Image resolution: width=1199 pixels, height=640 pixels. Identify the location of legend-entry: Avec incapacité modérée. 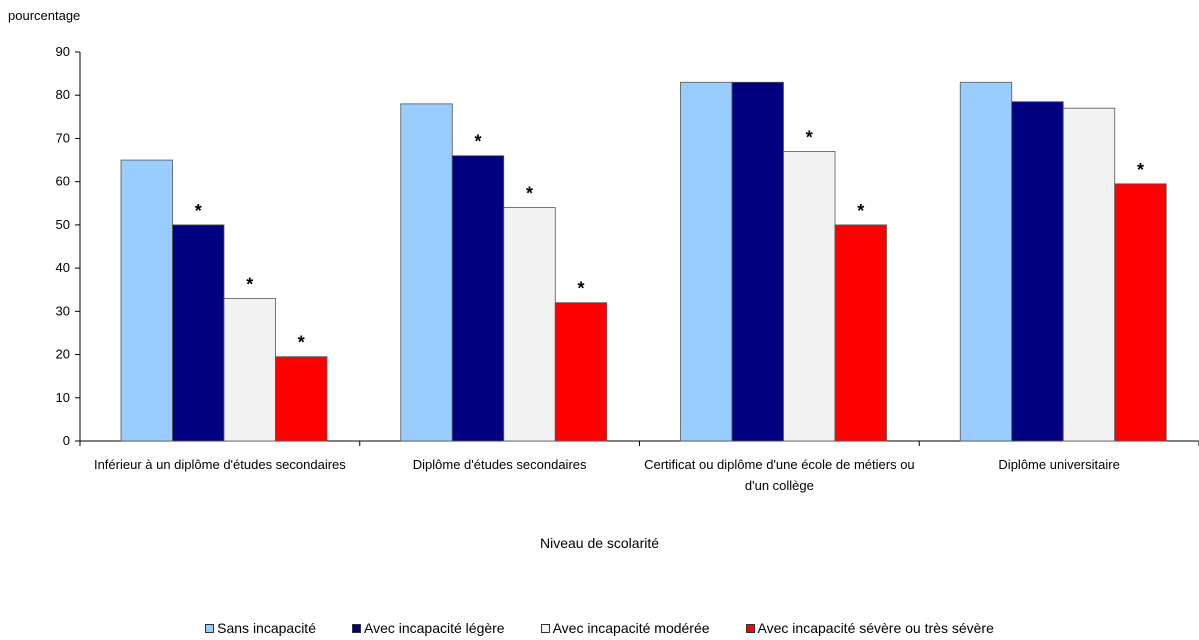
(625, 628).